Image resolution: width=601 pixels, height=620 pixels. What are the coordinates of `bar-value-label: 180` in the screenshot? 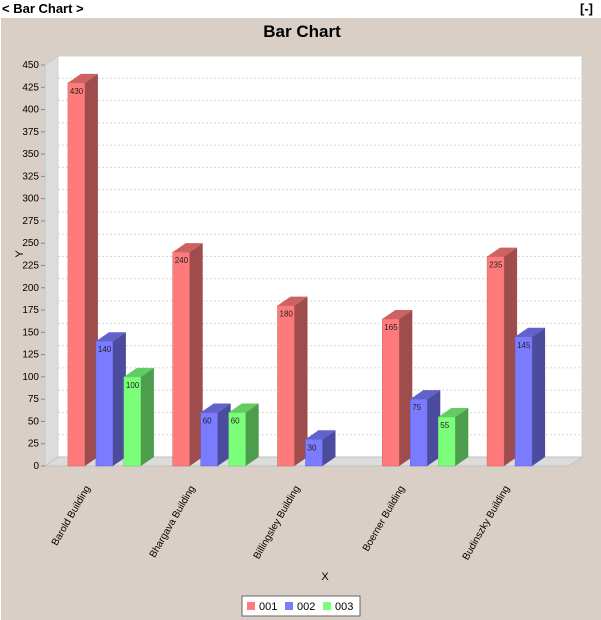 It's located at (287, 314).